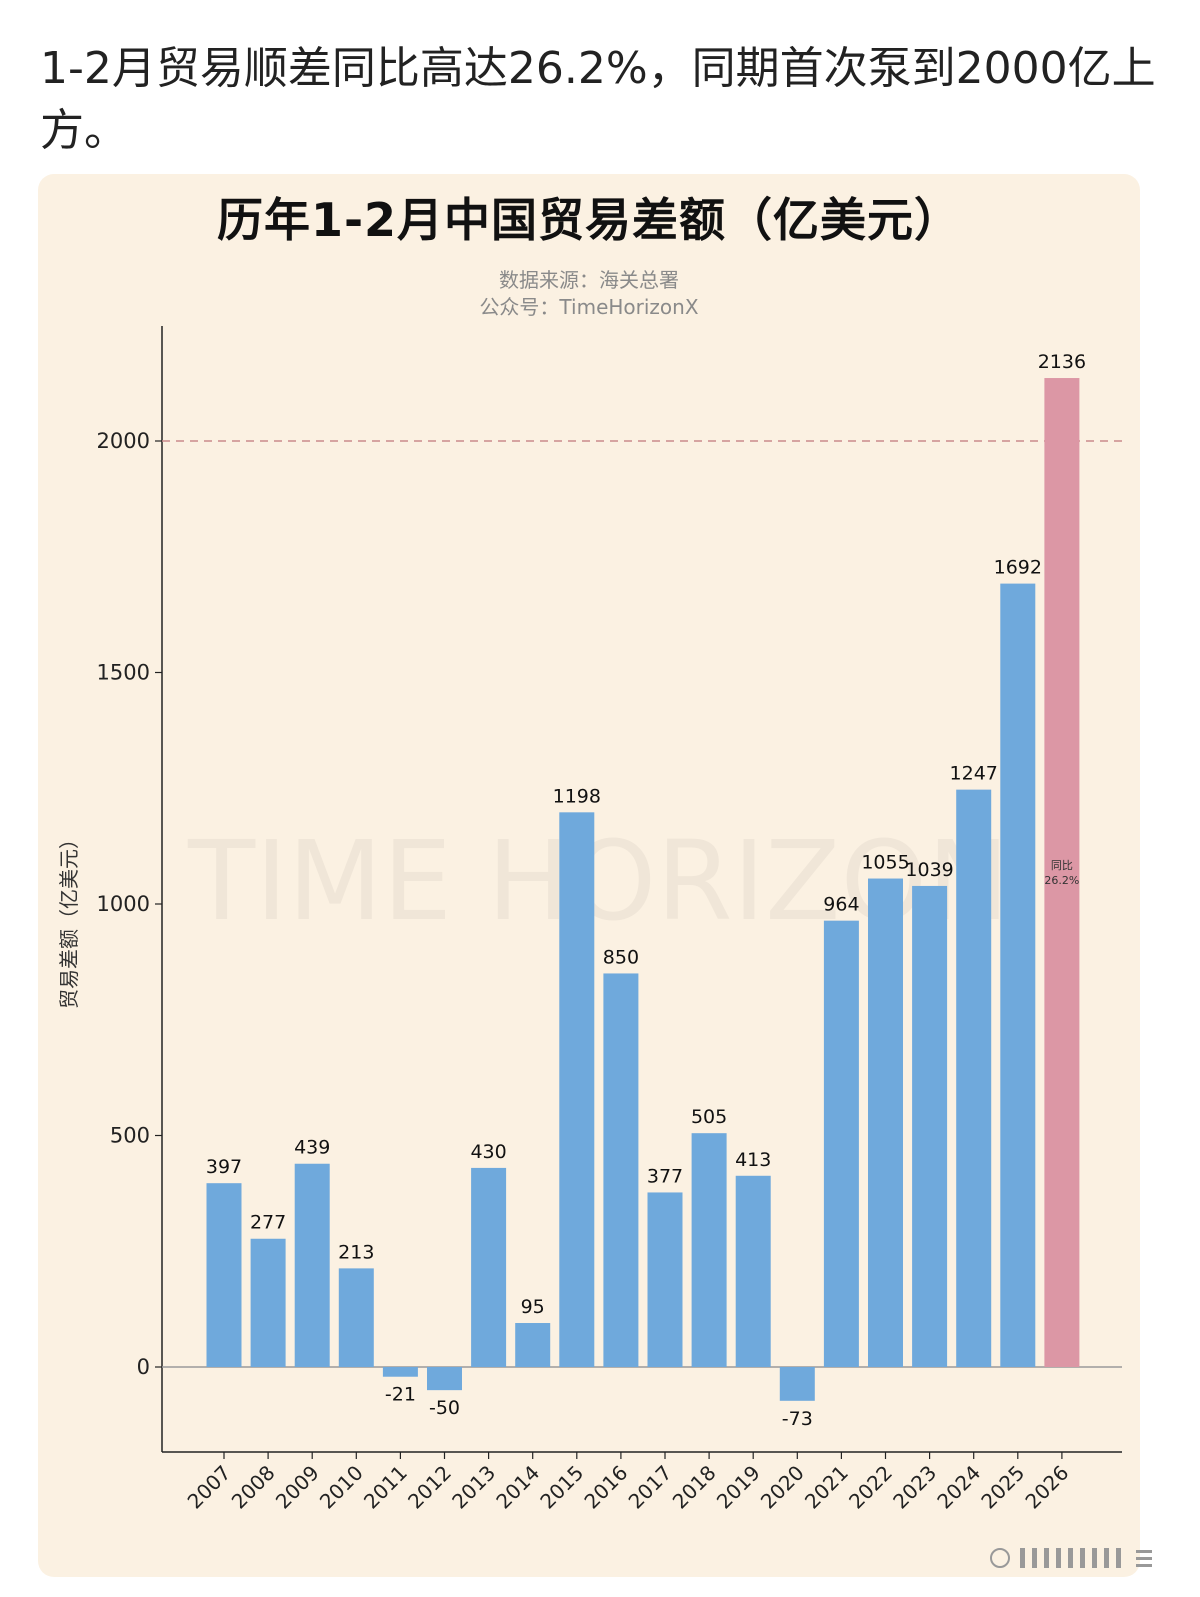  I want to click on bar-2023, so click(930, 1126).